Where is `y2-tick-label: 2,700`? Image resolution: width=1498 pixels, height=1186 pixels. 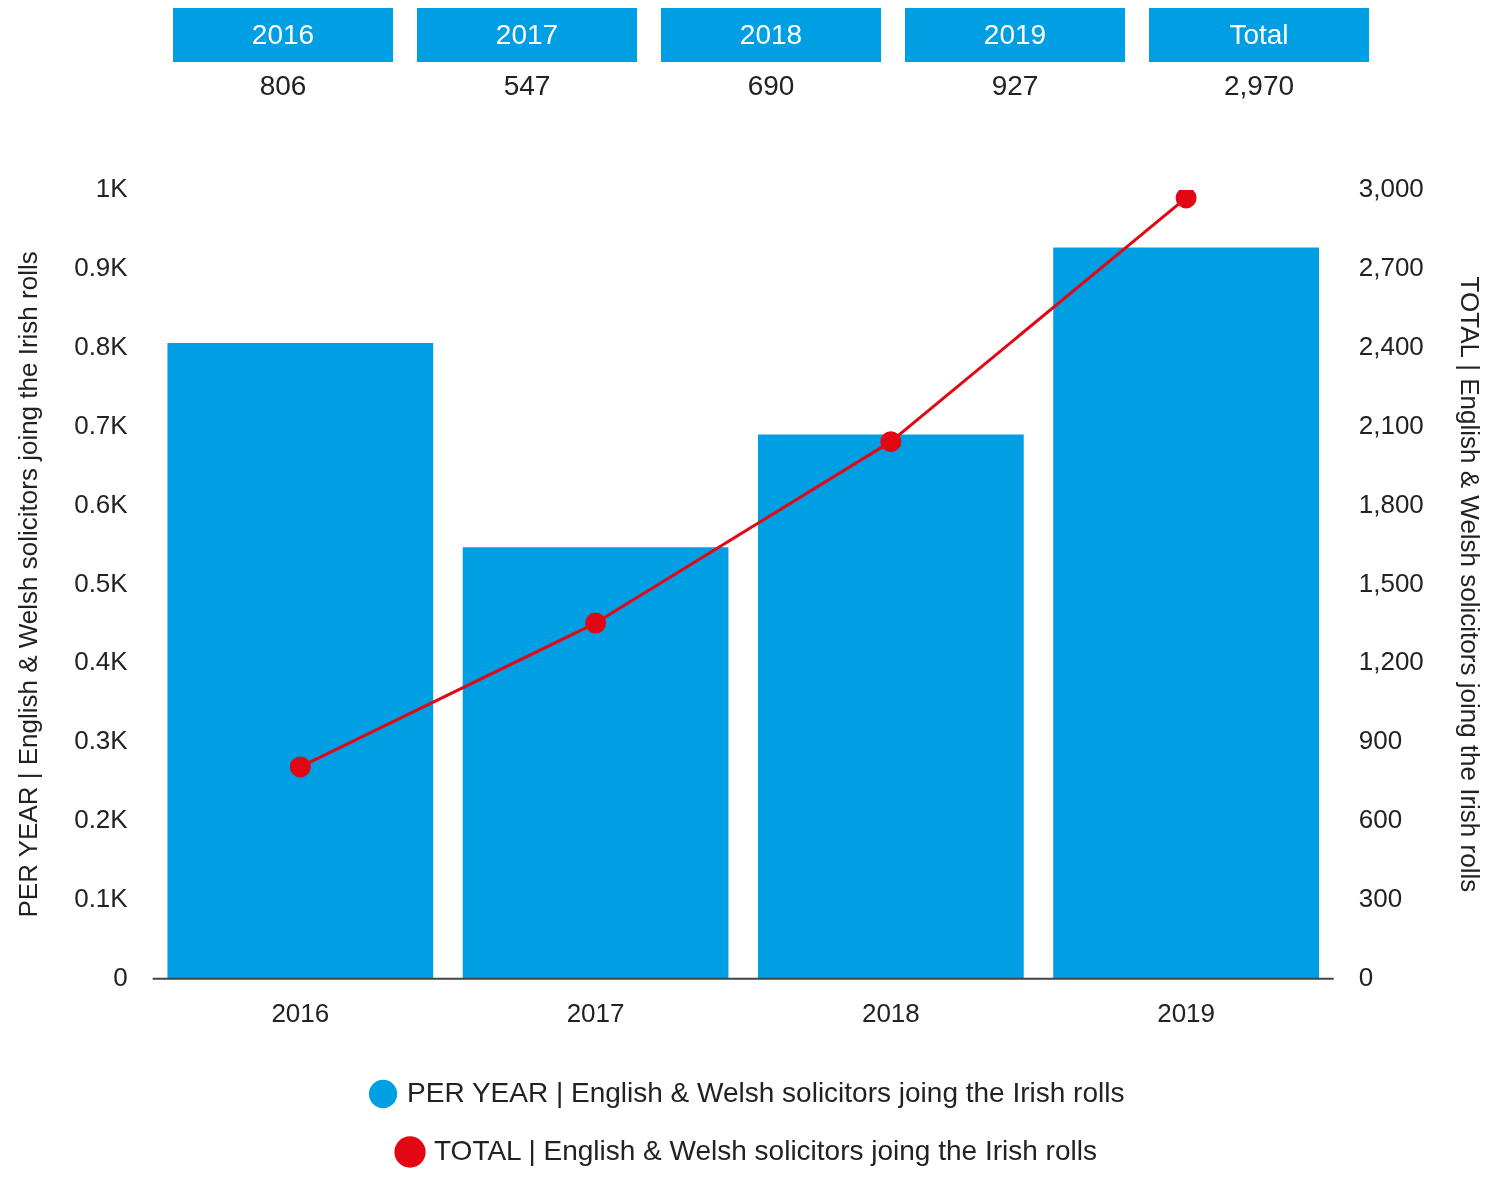
y2-tick-label: 2,700 is located at coordinates (1391, 267).